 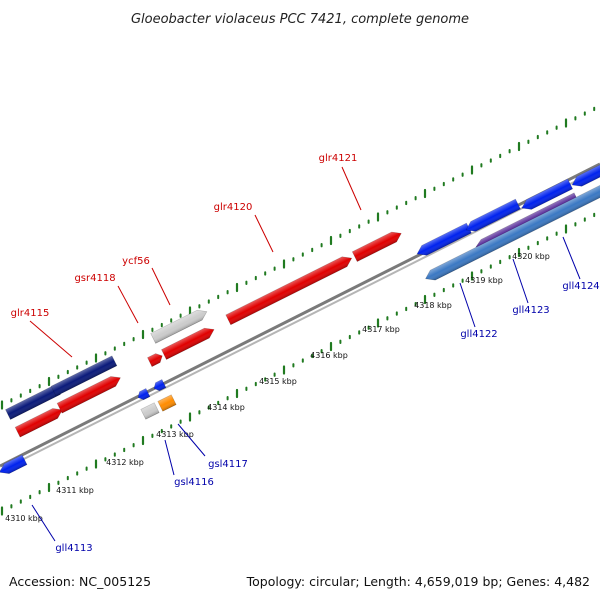 What do you see at coordinates (75, 490) in the screenshot?
I see `scale-label: 4311 kbp` at bounding box center [75, 490].